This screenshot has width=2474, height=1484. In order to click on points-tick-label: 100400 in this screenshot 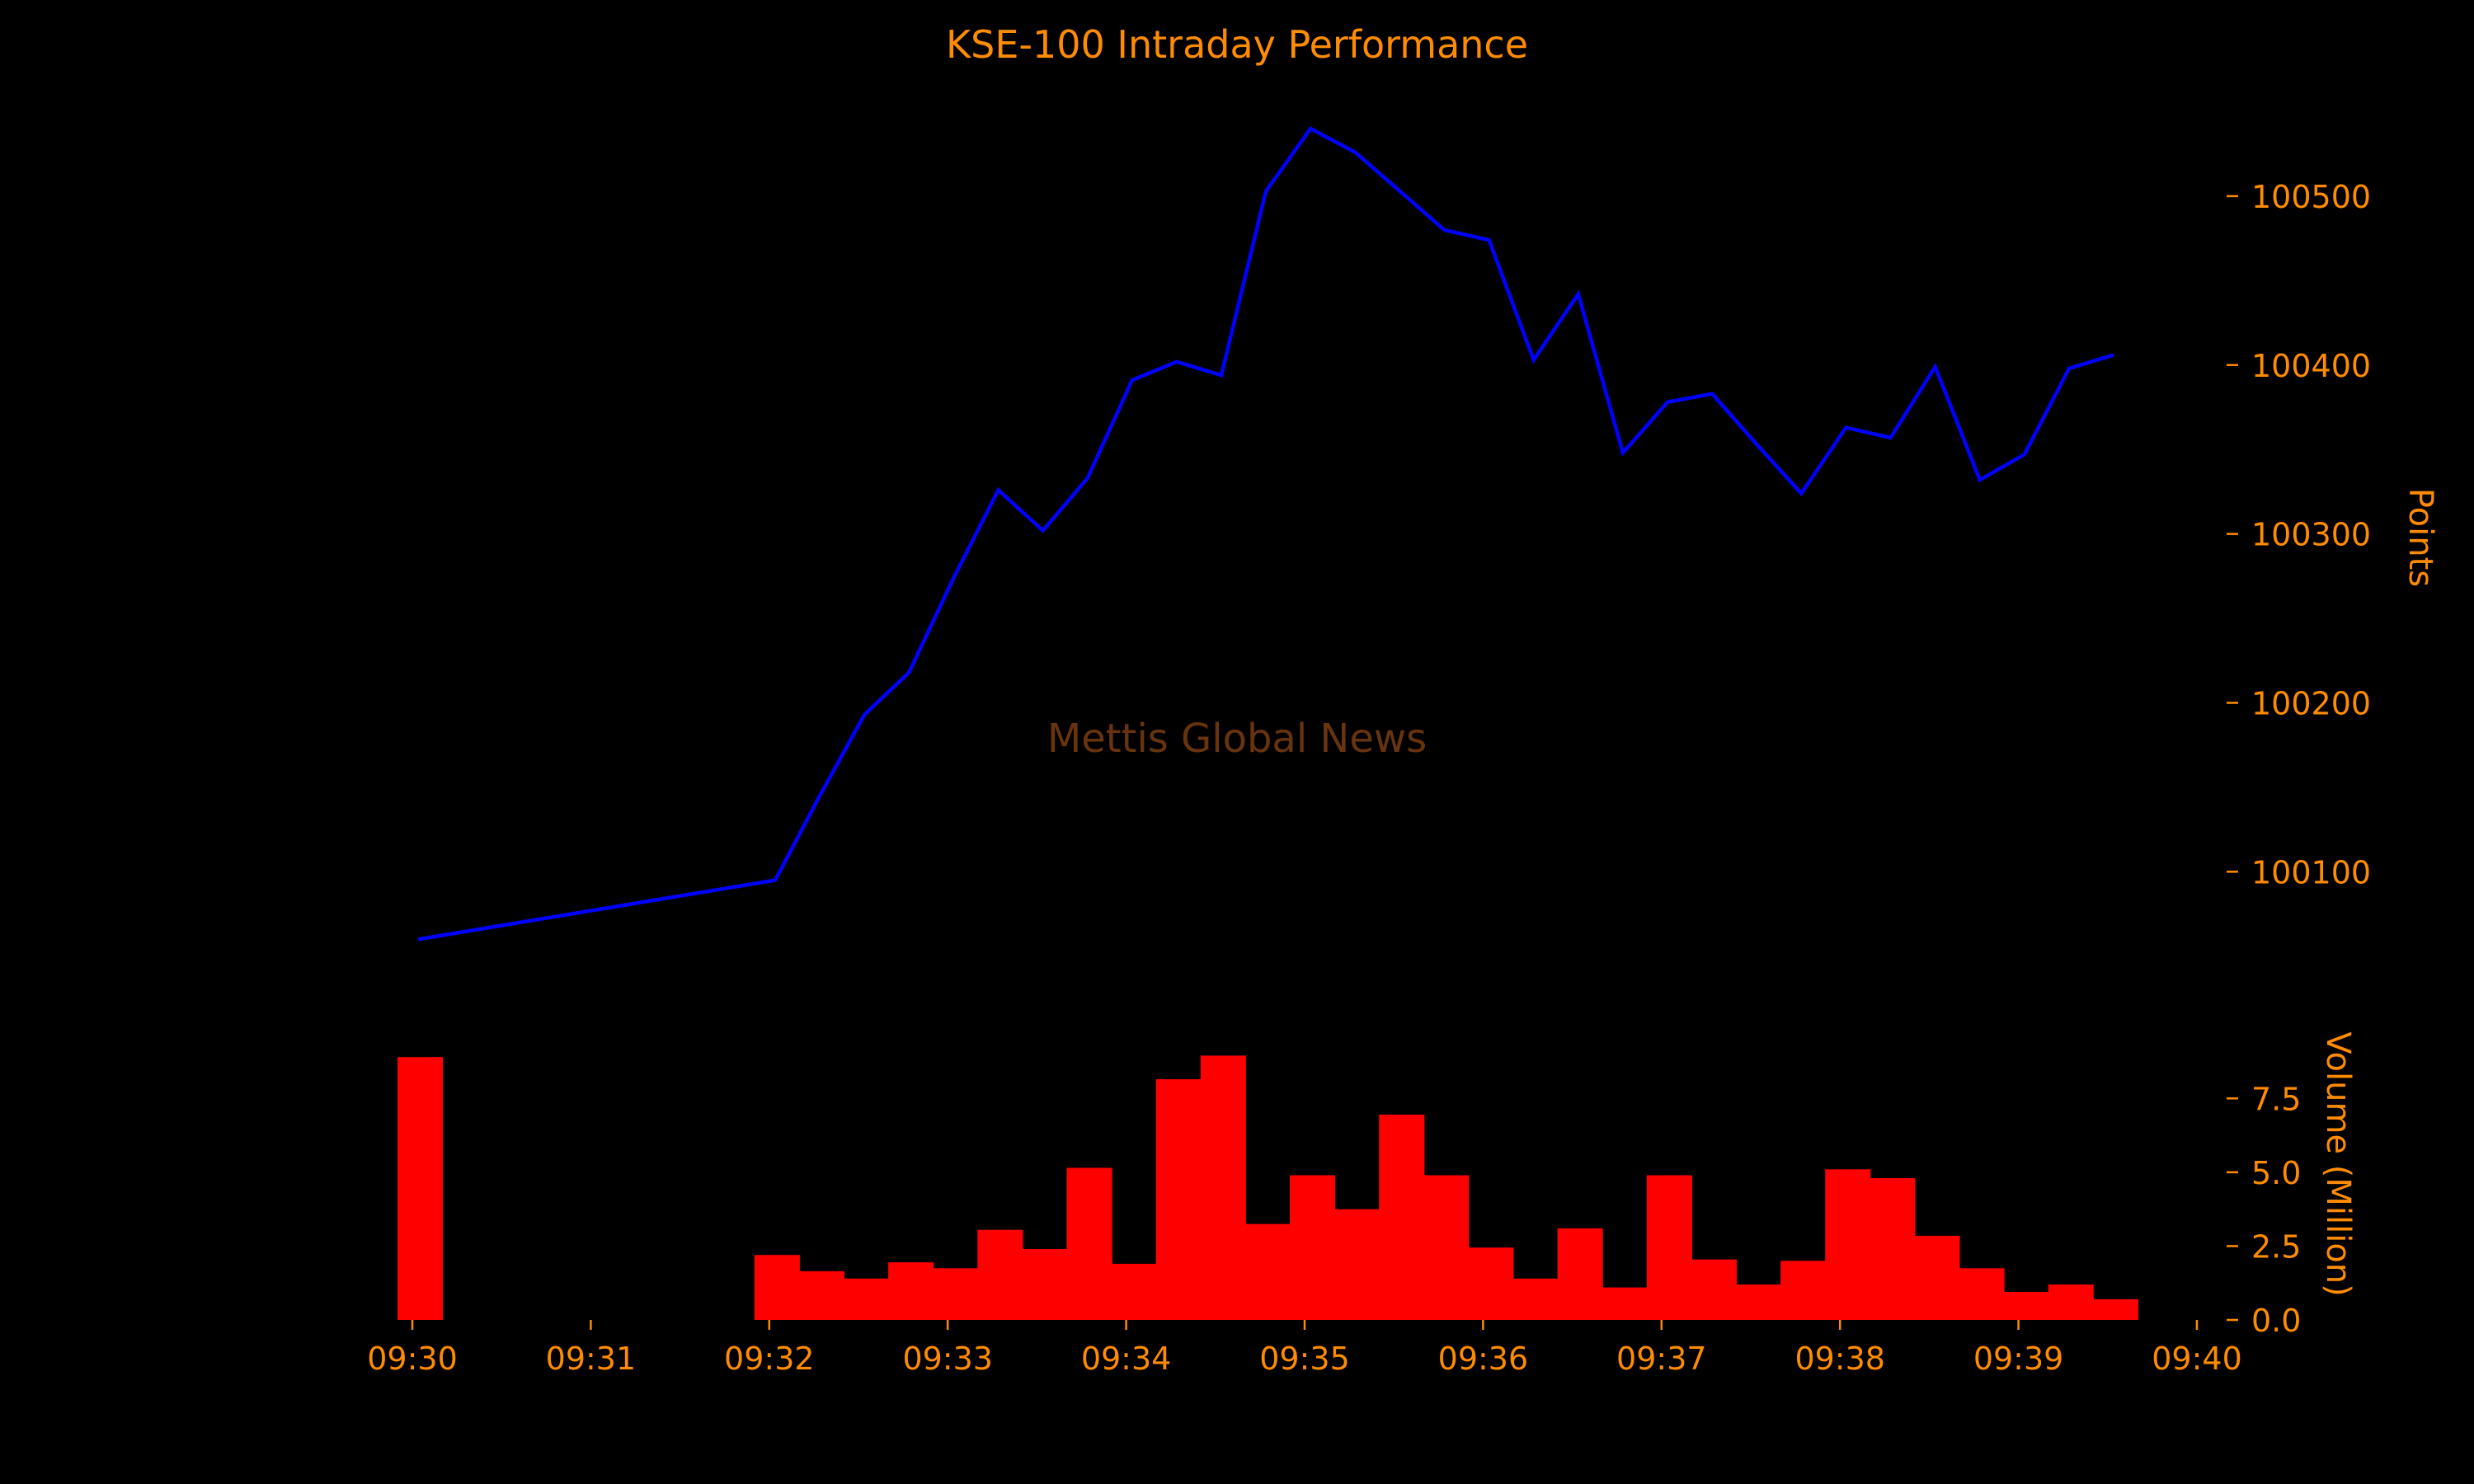, I will do `click(2311, 366)`.